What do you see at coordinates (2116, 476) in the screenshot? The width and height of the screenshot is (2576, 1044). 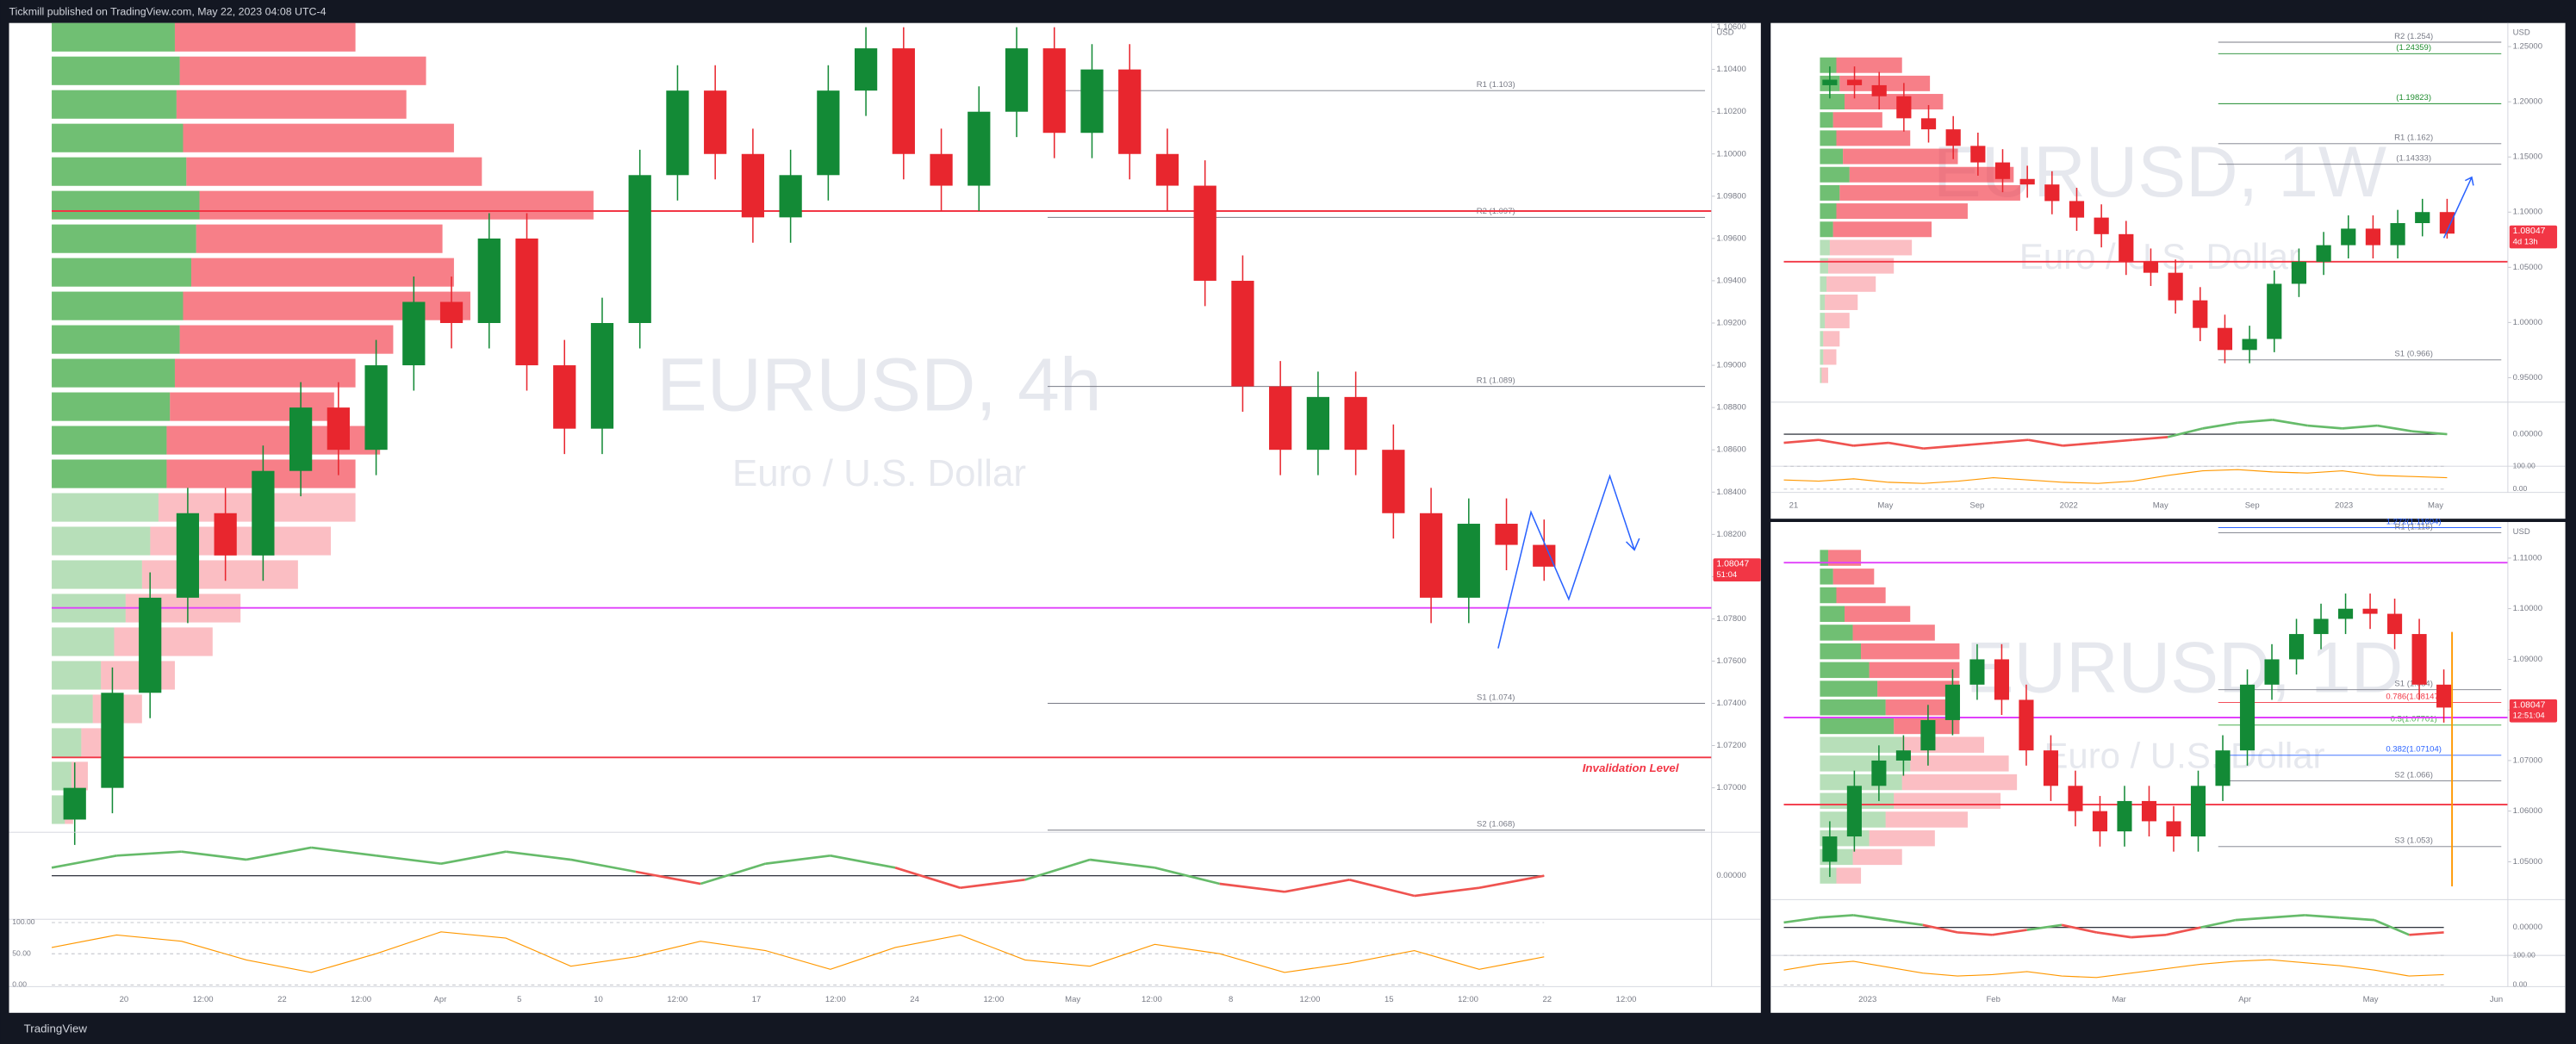 I see `oscillator-line` at bounding box center [2116, 476].